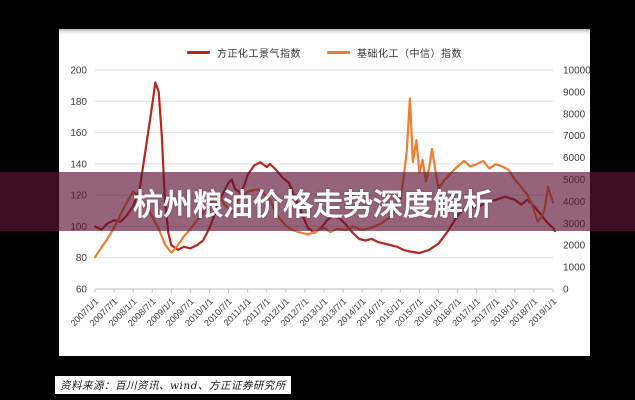 This screenshot has height=400, width=635. I want to click on legend-label: 方正化工景气指数, so click(259, 54).